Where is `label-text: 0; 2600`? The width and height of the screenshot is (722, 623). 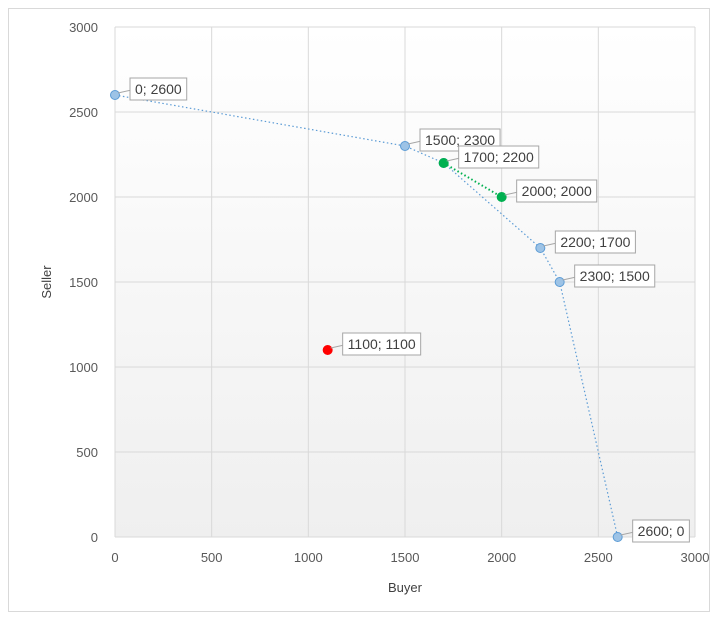
label-text: 0; 2600 is located at coordinates (158, 89).